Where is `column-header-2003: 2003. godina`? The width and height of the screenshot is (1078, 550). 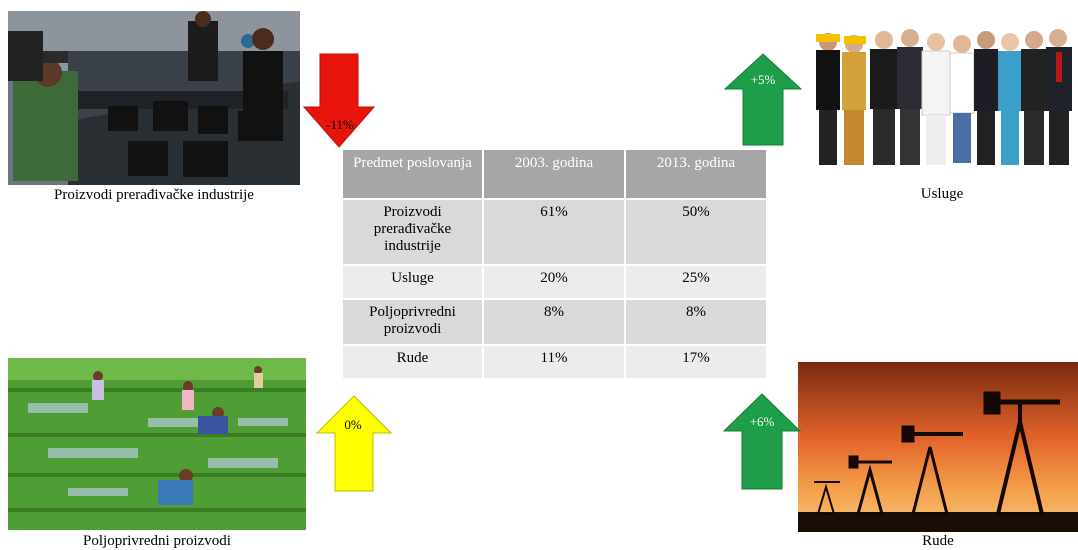
column-header-2003: 2003. godina is located at coordinates (554, 174).